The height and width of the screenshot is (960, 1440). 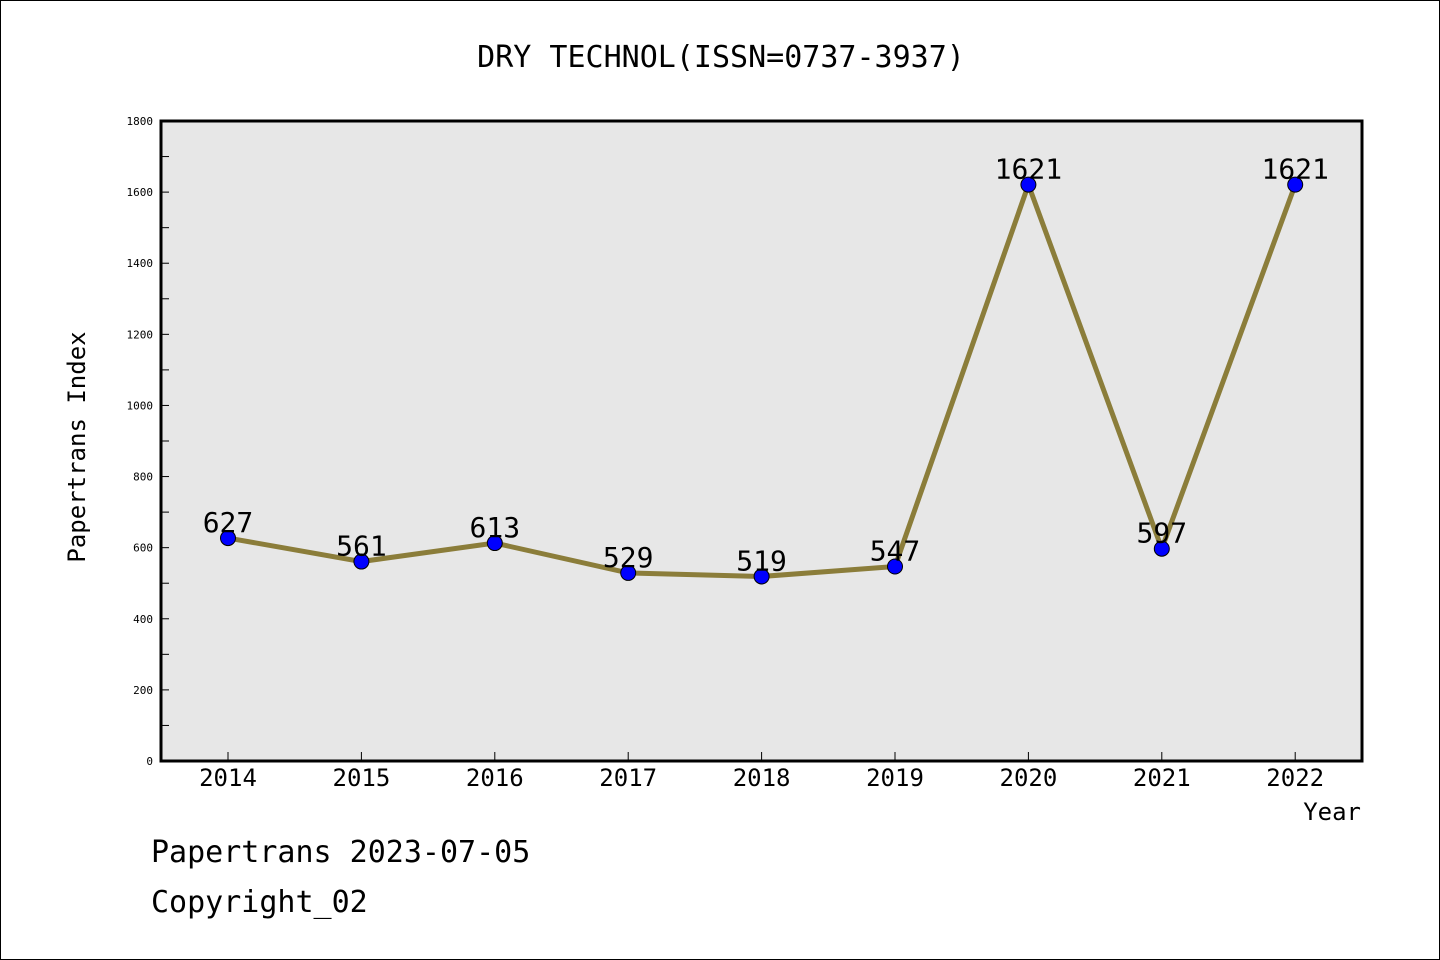 I want to click on x-tick-labels: 2014 2015 2016 2017 2018 2019 2020 2021 2022, so click(x=761, y=778).